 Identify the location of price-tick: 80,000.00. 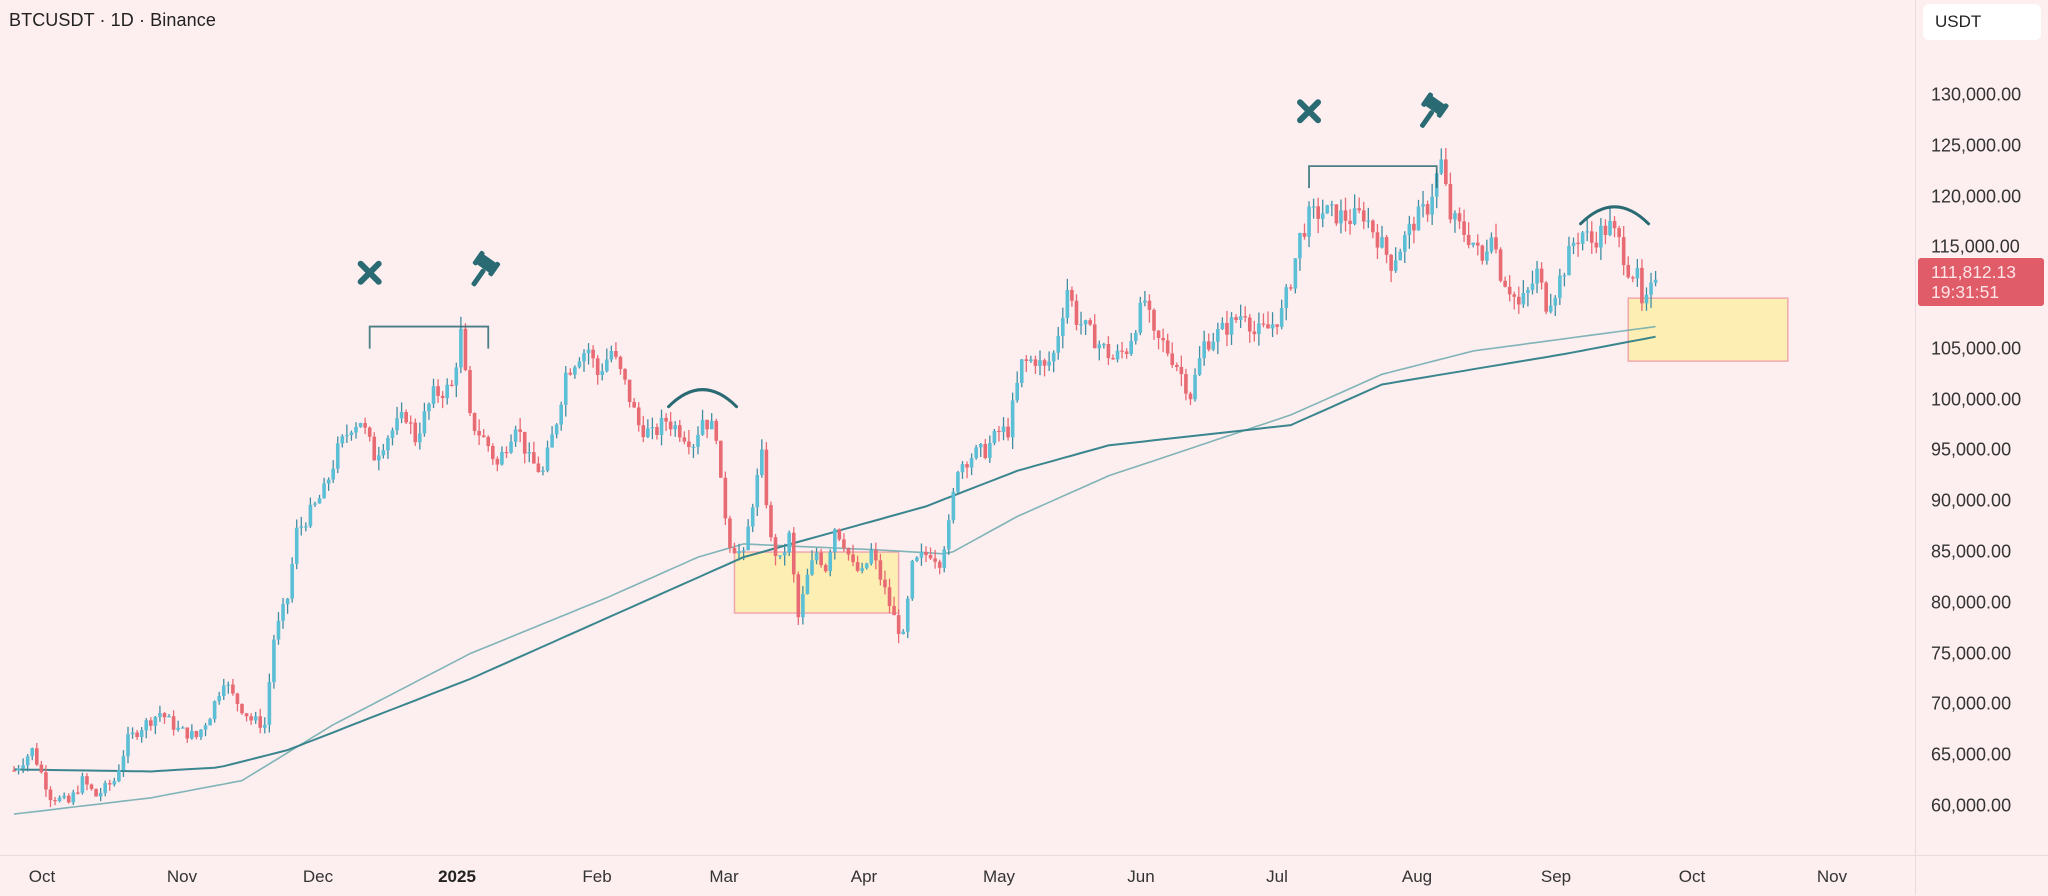
(1971, 602).